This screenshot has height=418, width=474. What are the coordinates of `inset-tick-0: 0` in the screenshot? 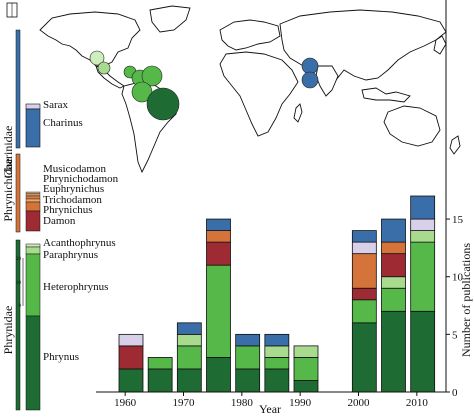 It's located at (20, 306).